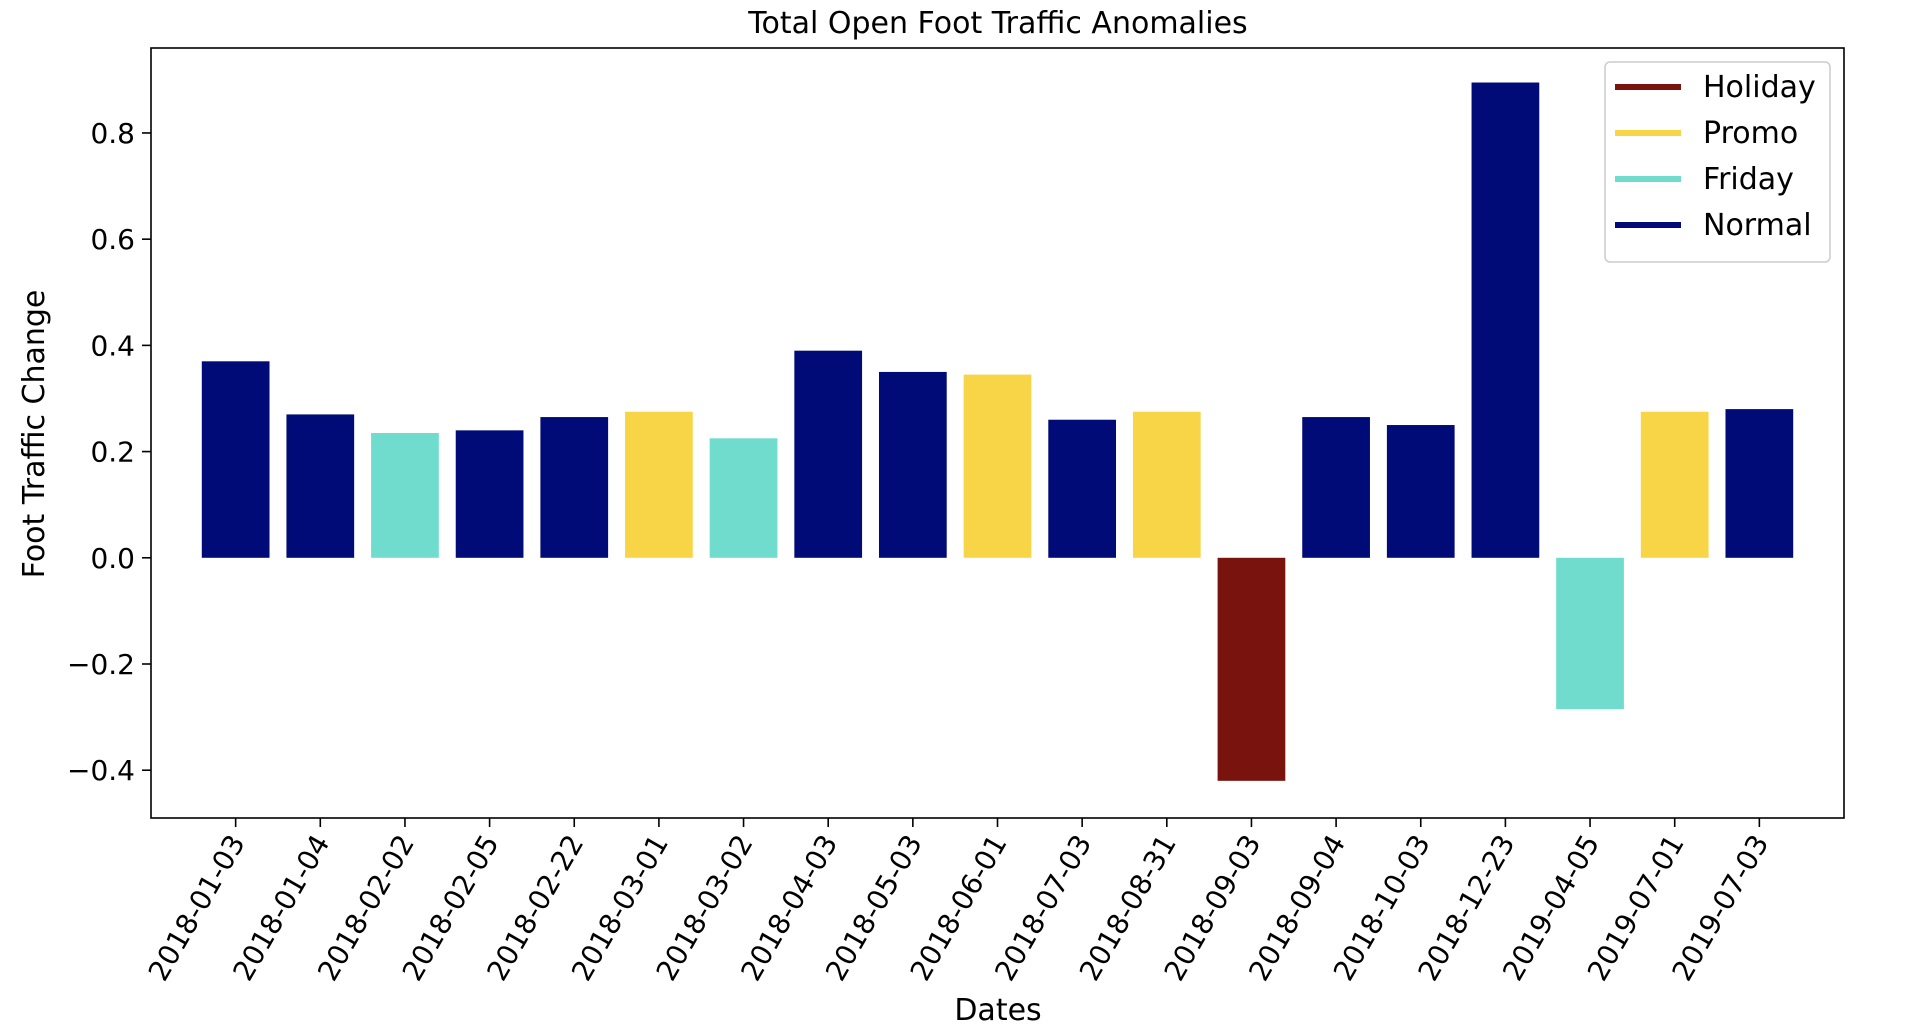 This screenshot has height=1034, width=1914. What do you see at coordinates (112, 558) in the screenshot?
I see `y-tick-label: 0.0` at bounding box center [112, 558].